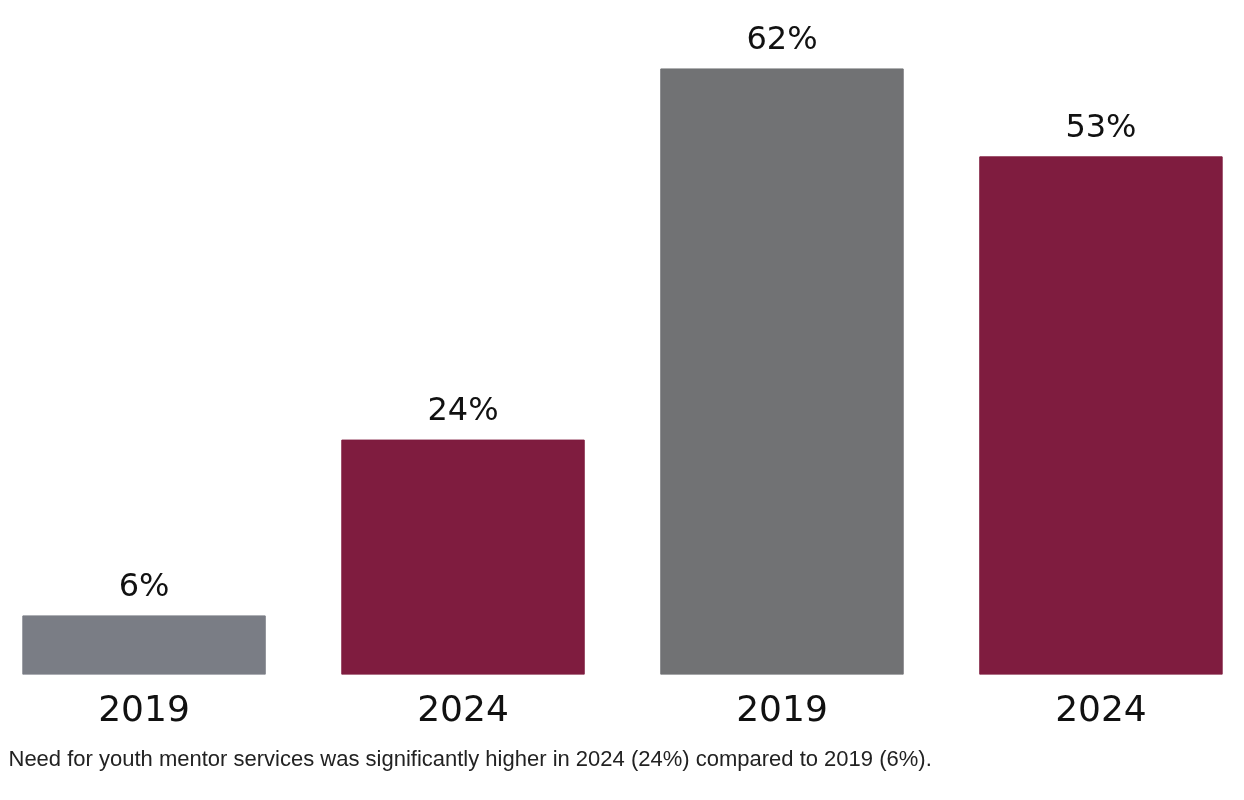 This screenshot has width=1244, height=800. Describe the element at coordinates (470, 758) in the screenshot. I see `text: Need for youth mentor services was significantly higher in 2024 (24%) compared to 2019 (6%).` at that location.